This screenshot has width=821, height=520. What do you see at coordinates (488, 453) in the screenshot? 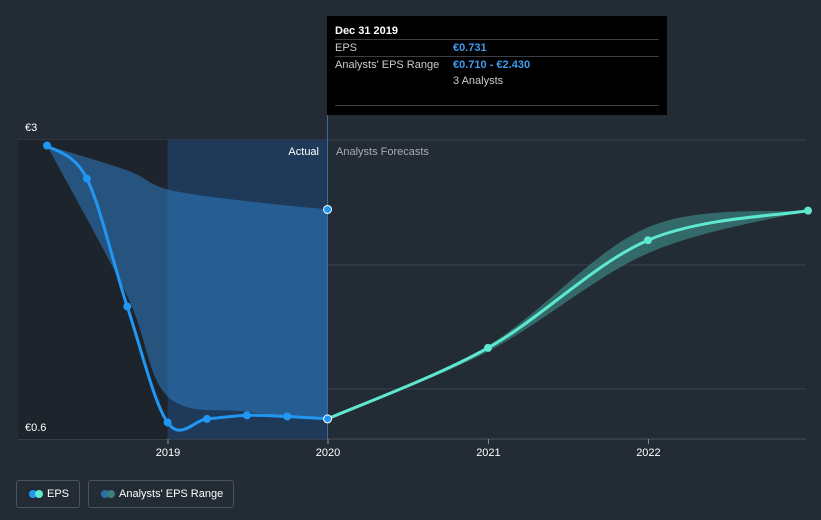
I see `x-tick-label: 2021` at bounding box center [488, 453].